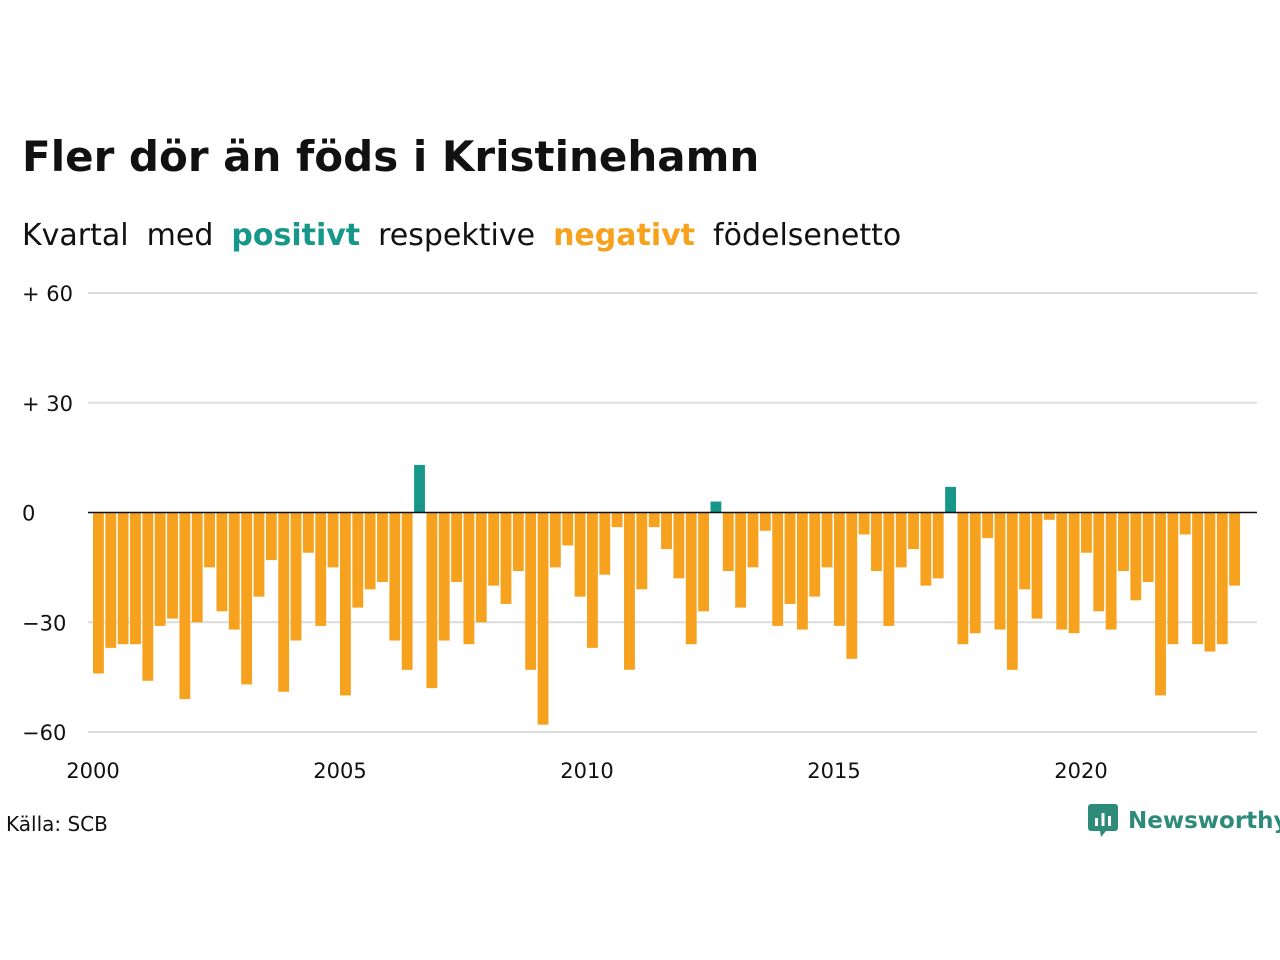  I want to click on subtitle-word-fodelsenetto: födelsenetto, so click(807, 235).